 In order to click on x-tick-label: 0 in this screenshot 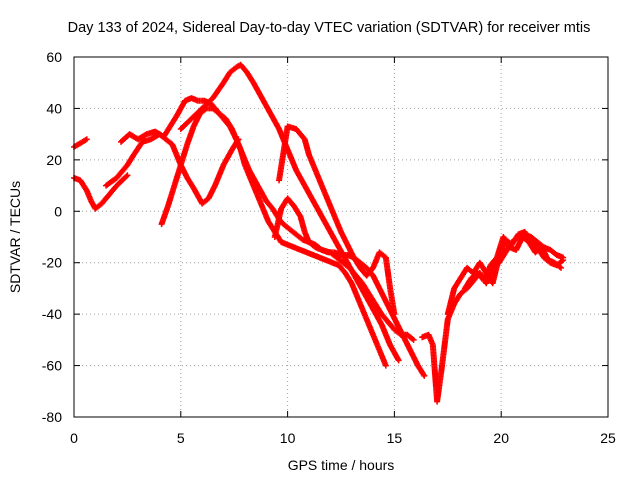, I will do `click(74, 438)`.